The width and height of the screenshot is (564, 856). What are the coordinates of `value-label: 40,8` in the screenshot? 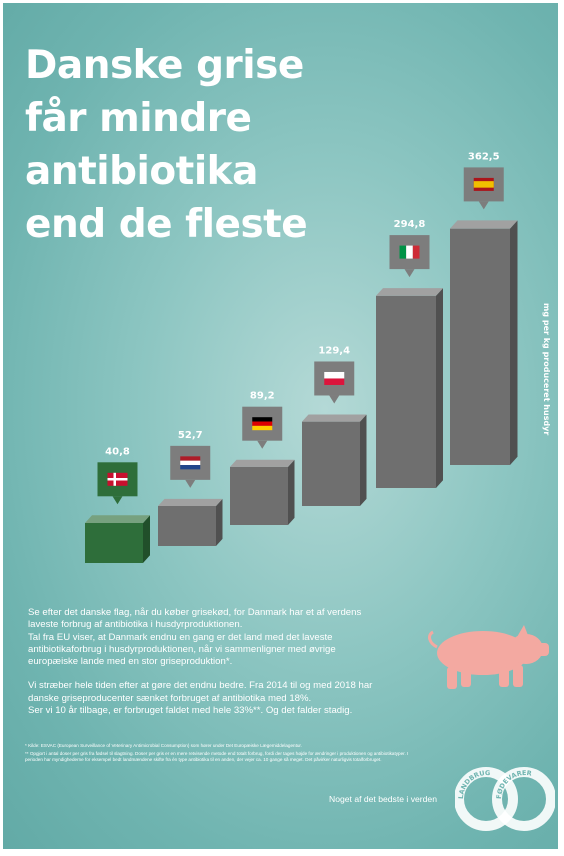 It's located at (117, 451).